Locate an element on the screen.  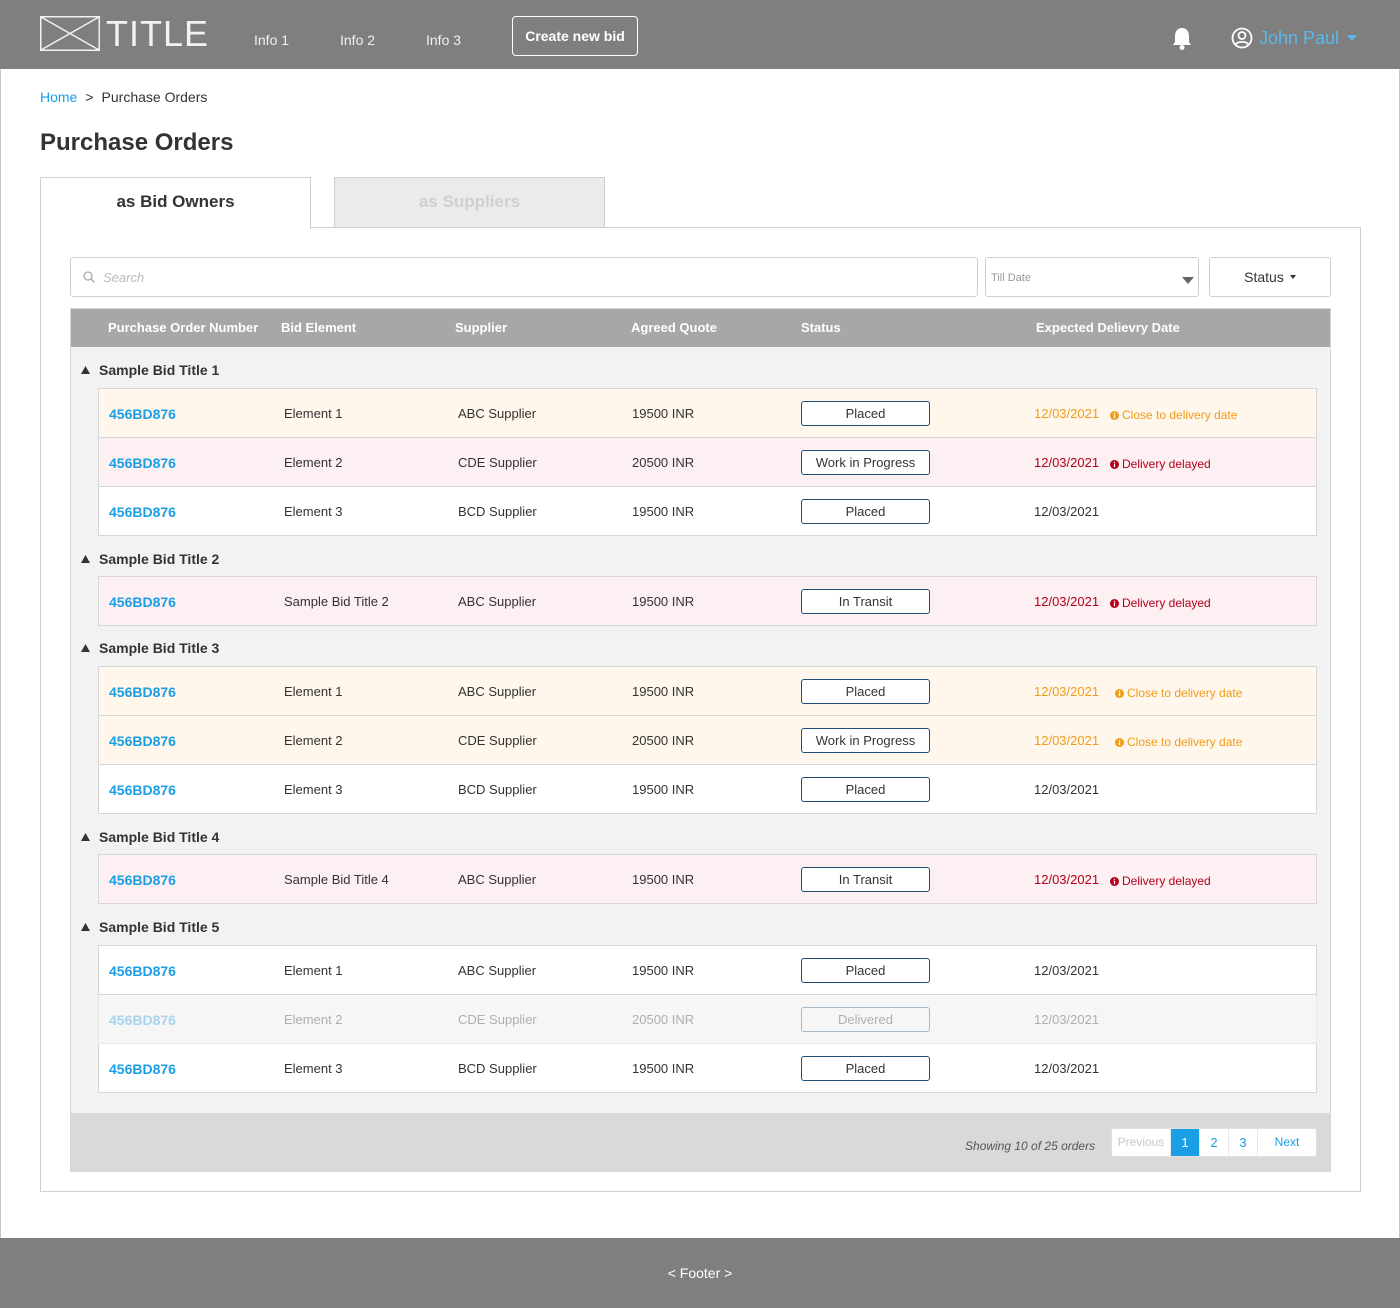
column-header-supplier: Supplier is located at coordinates (481, 327).